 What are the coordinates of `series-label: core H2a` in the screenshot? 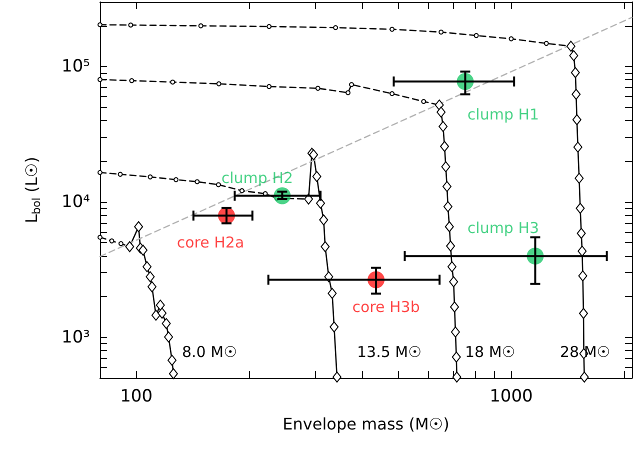 It's located at (210, 243).